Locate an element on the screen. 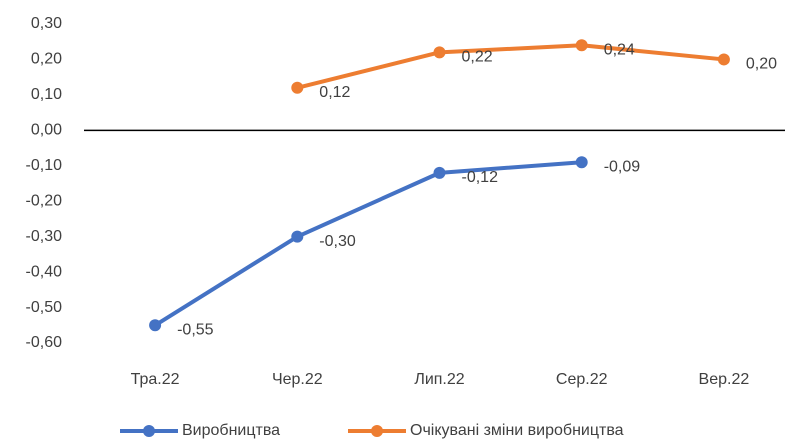 This screenshot has width=795, height=442. y-tick-label: -0,40 is located at coordinates (44, 271).